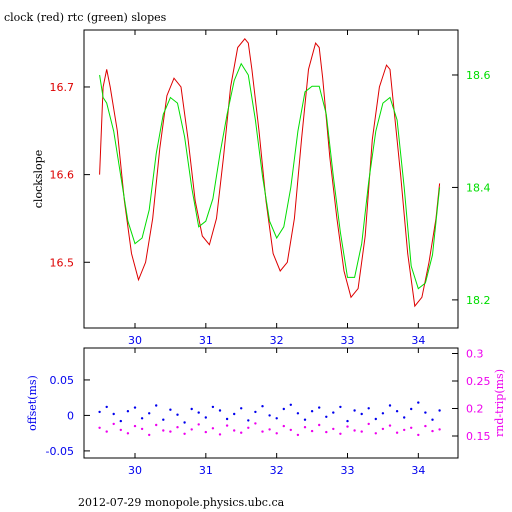 The height and width of the screenshot is (512, 512). Describe the element at coordinates (62, 380) in the screenshot. I see `y-tick-label-left: 0.05` at that location.